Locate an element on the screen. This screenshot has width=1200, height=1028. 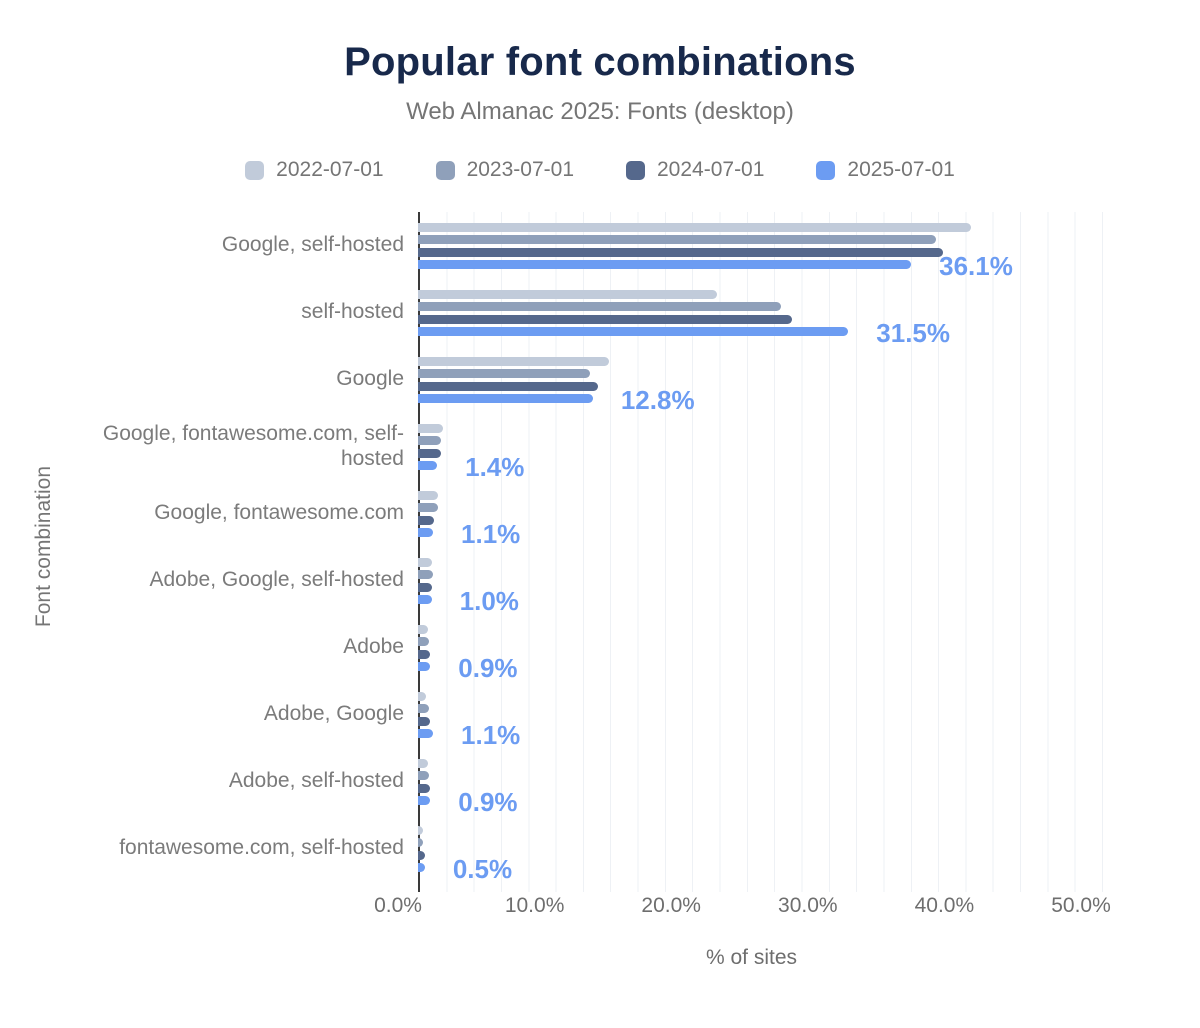
chart-row: Google, fontawesome.com 1.1% is located at coordinates (596, 513).